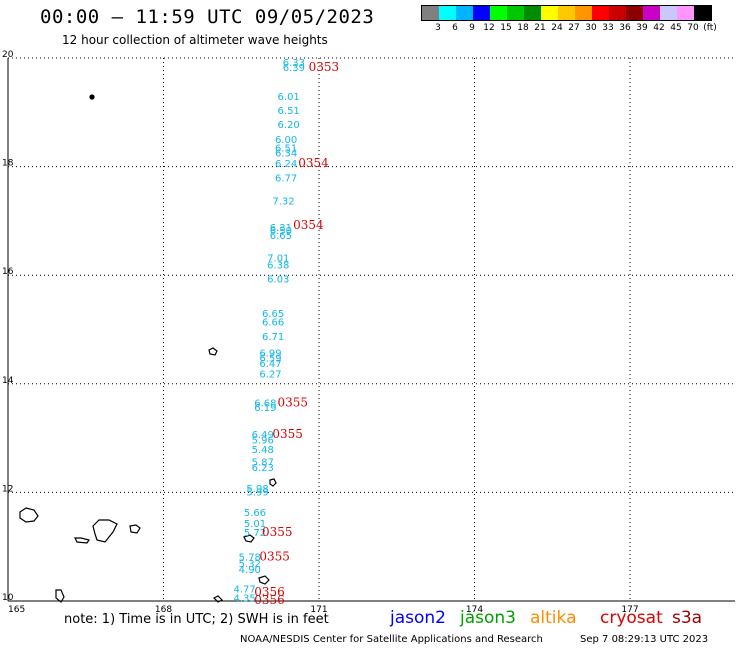  I want to click on legend-label: 21, so click(540, 28).